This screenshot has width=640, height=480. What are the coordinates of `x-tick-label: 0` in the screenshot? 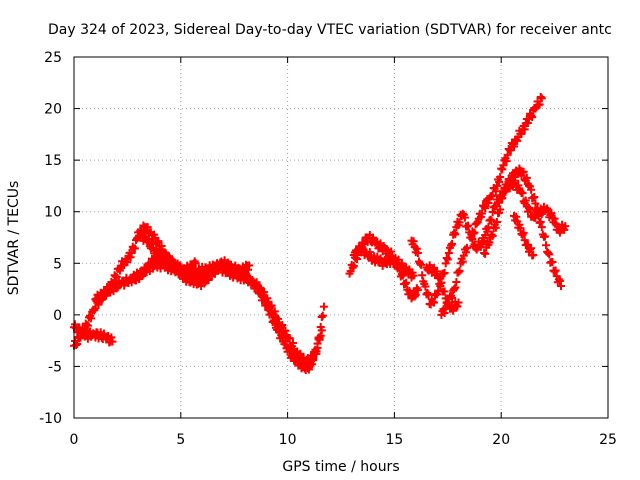 It's located at (74, 440).